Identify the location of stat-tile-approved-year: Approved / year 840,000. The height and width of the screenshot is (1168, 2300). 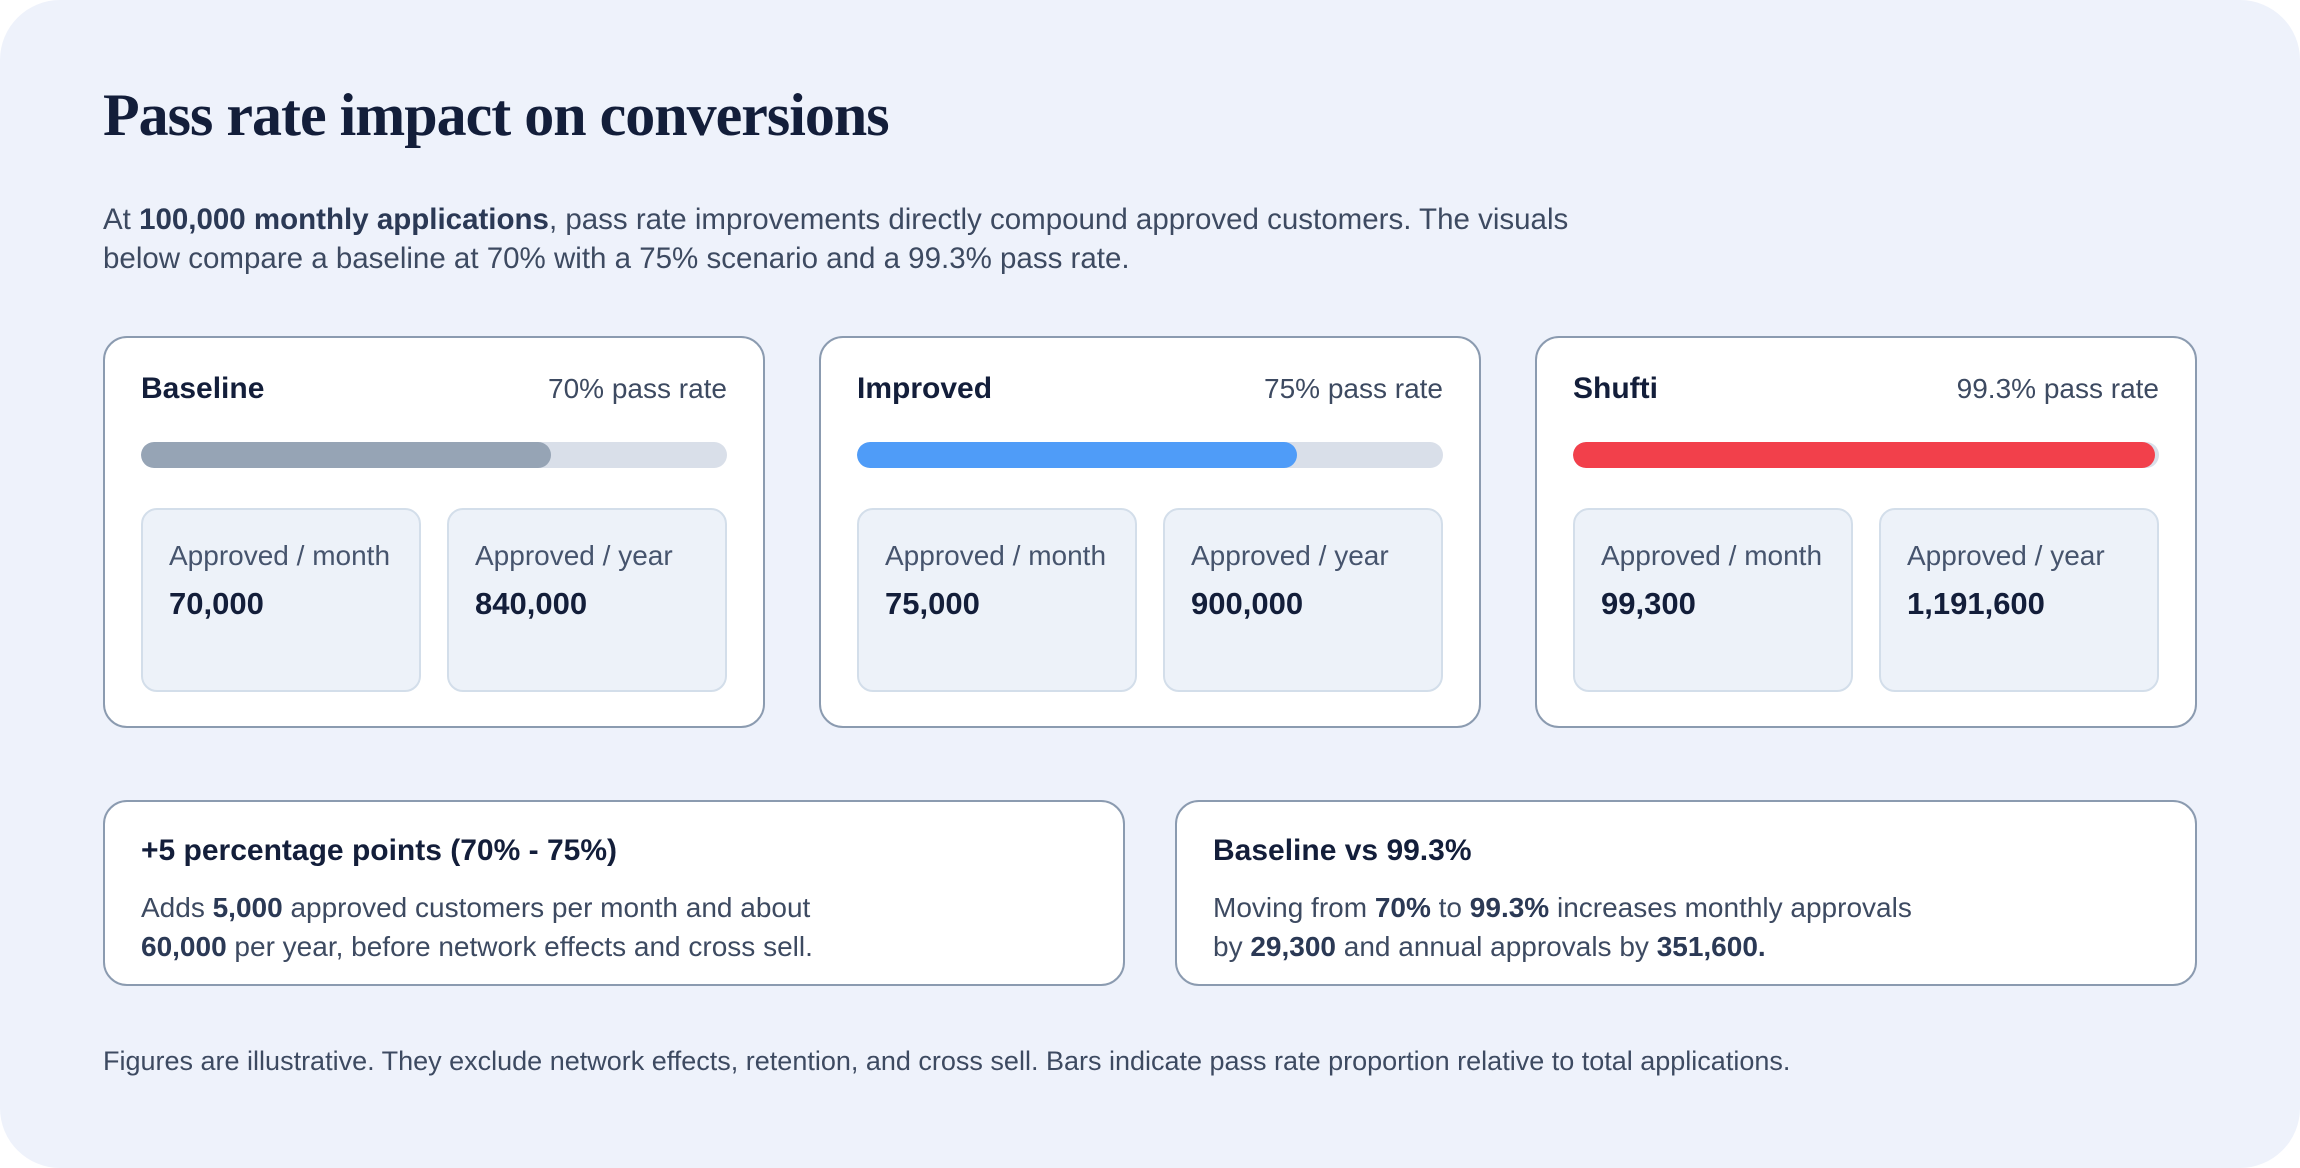
(587, 600).